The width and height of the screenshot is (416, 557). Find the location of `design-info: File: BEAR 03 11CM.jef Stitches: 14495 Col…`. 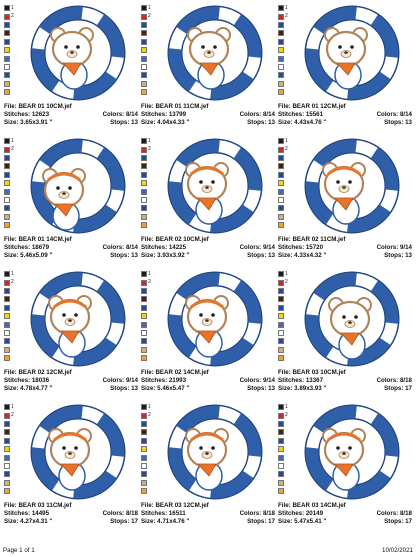

design-info: File: BEAR 03 11CM.jef Stitches: 14495 Col… is located at coordinates (71, 514).